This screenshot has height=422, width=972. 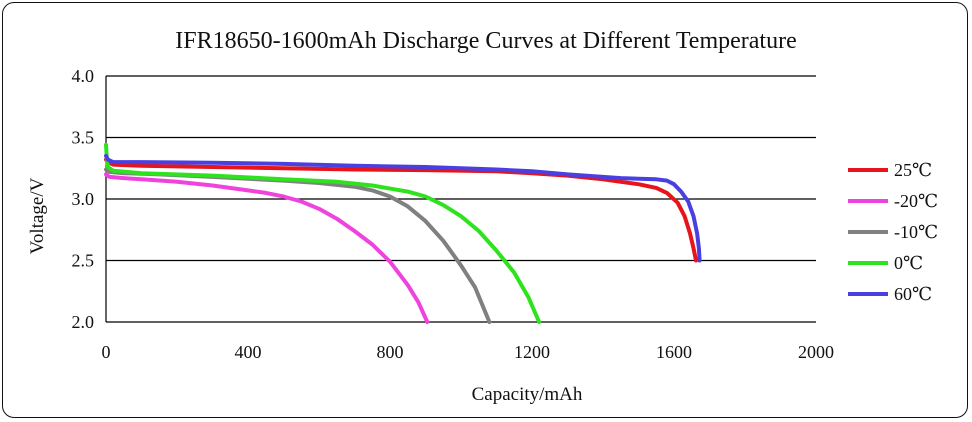 What do you see at coordinates (83, 138) in the screenshot?
I see `y-tick-label: 3.5` at bounding box center [83, 138].